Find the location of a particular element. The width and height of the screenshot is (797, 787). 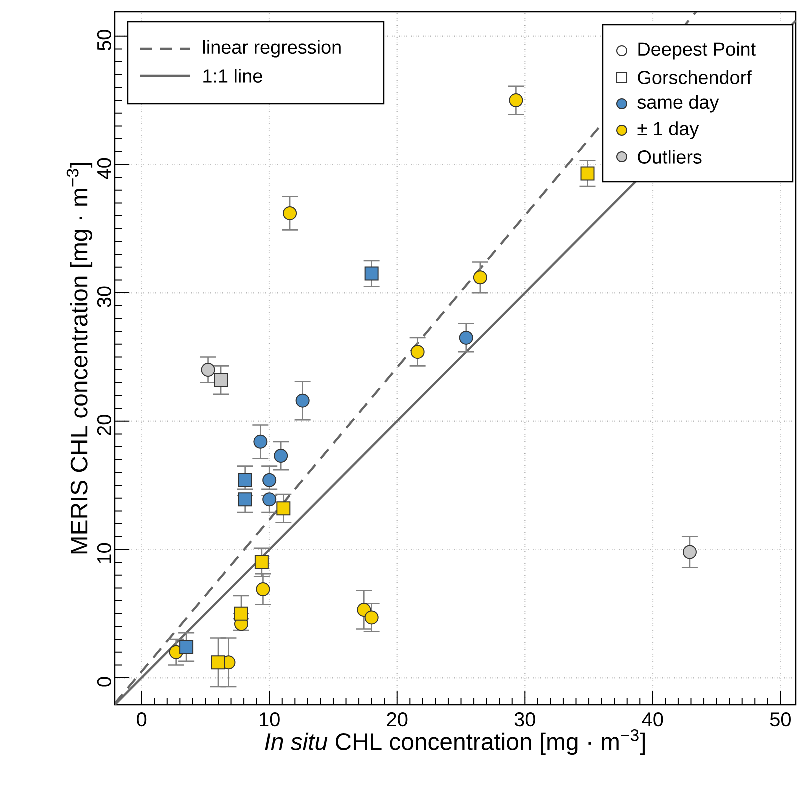

x-axis-title: In situ CHL concentration [mg · m$^{−3}$] is located at coordinates (455, 742).